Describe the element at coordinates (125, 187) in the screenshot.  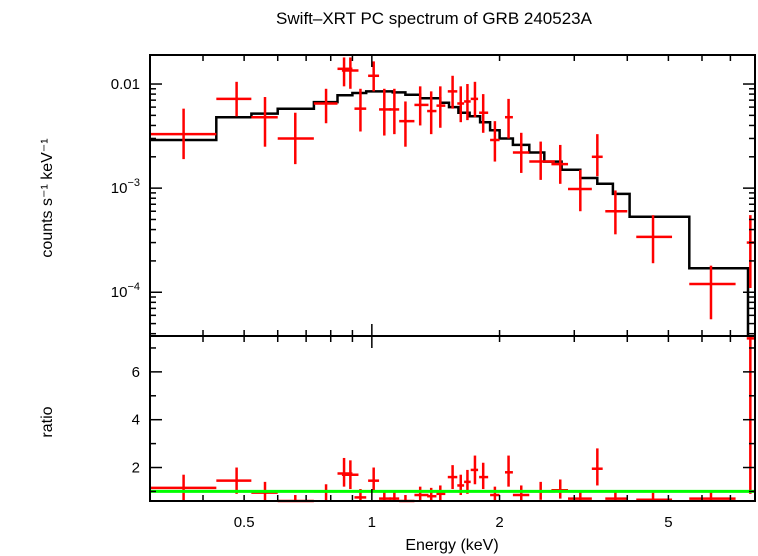
I see `spectrum-ytick-label-1: 10⁻³` at that location.